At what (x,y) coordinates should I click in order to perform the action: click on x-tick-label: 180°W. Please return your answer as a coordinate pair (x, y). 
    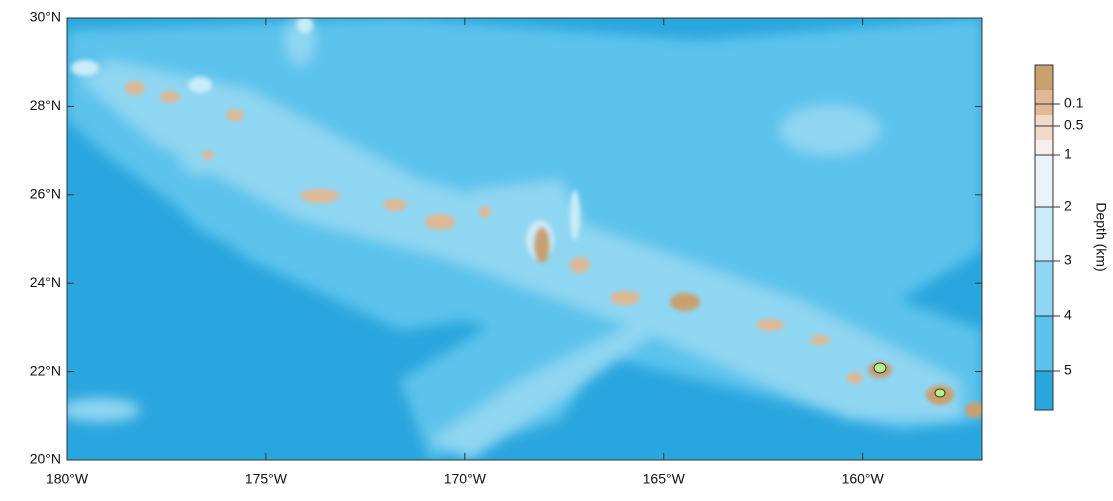
    Looking at the image, I should click on (67, 479).